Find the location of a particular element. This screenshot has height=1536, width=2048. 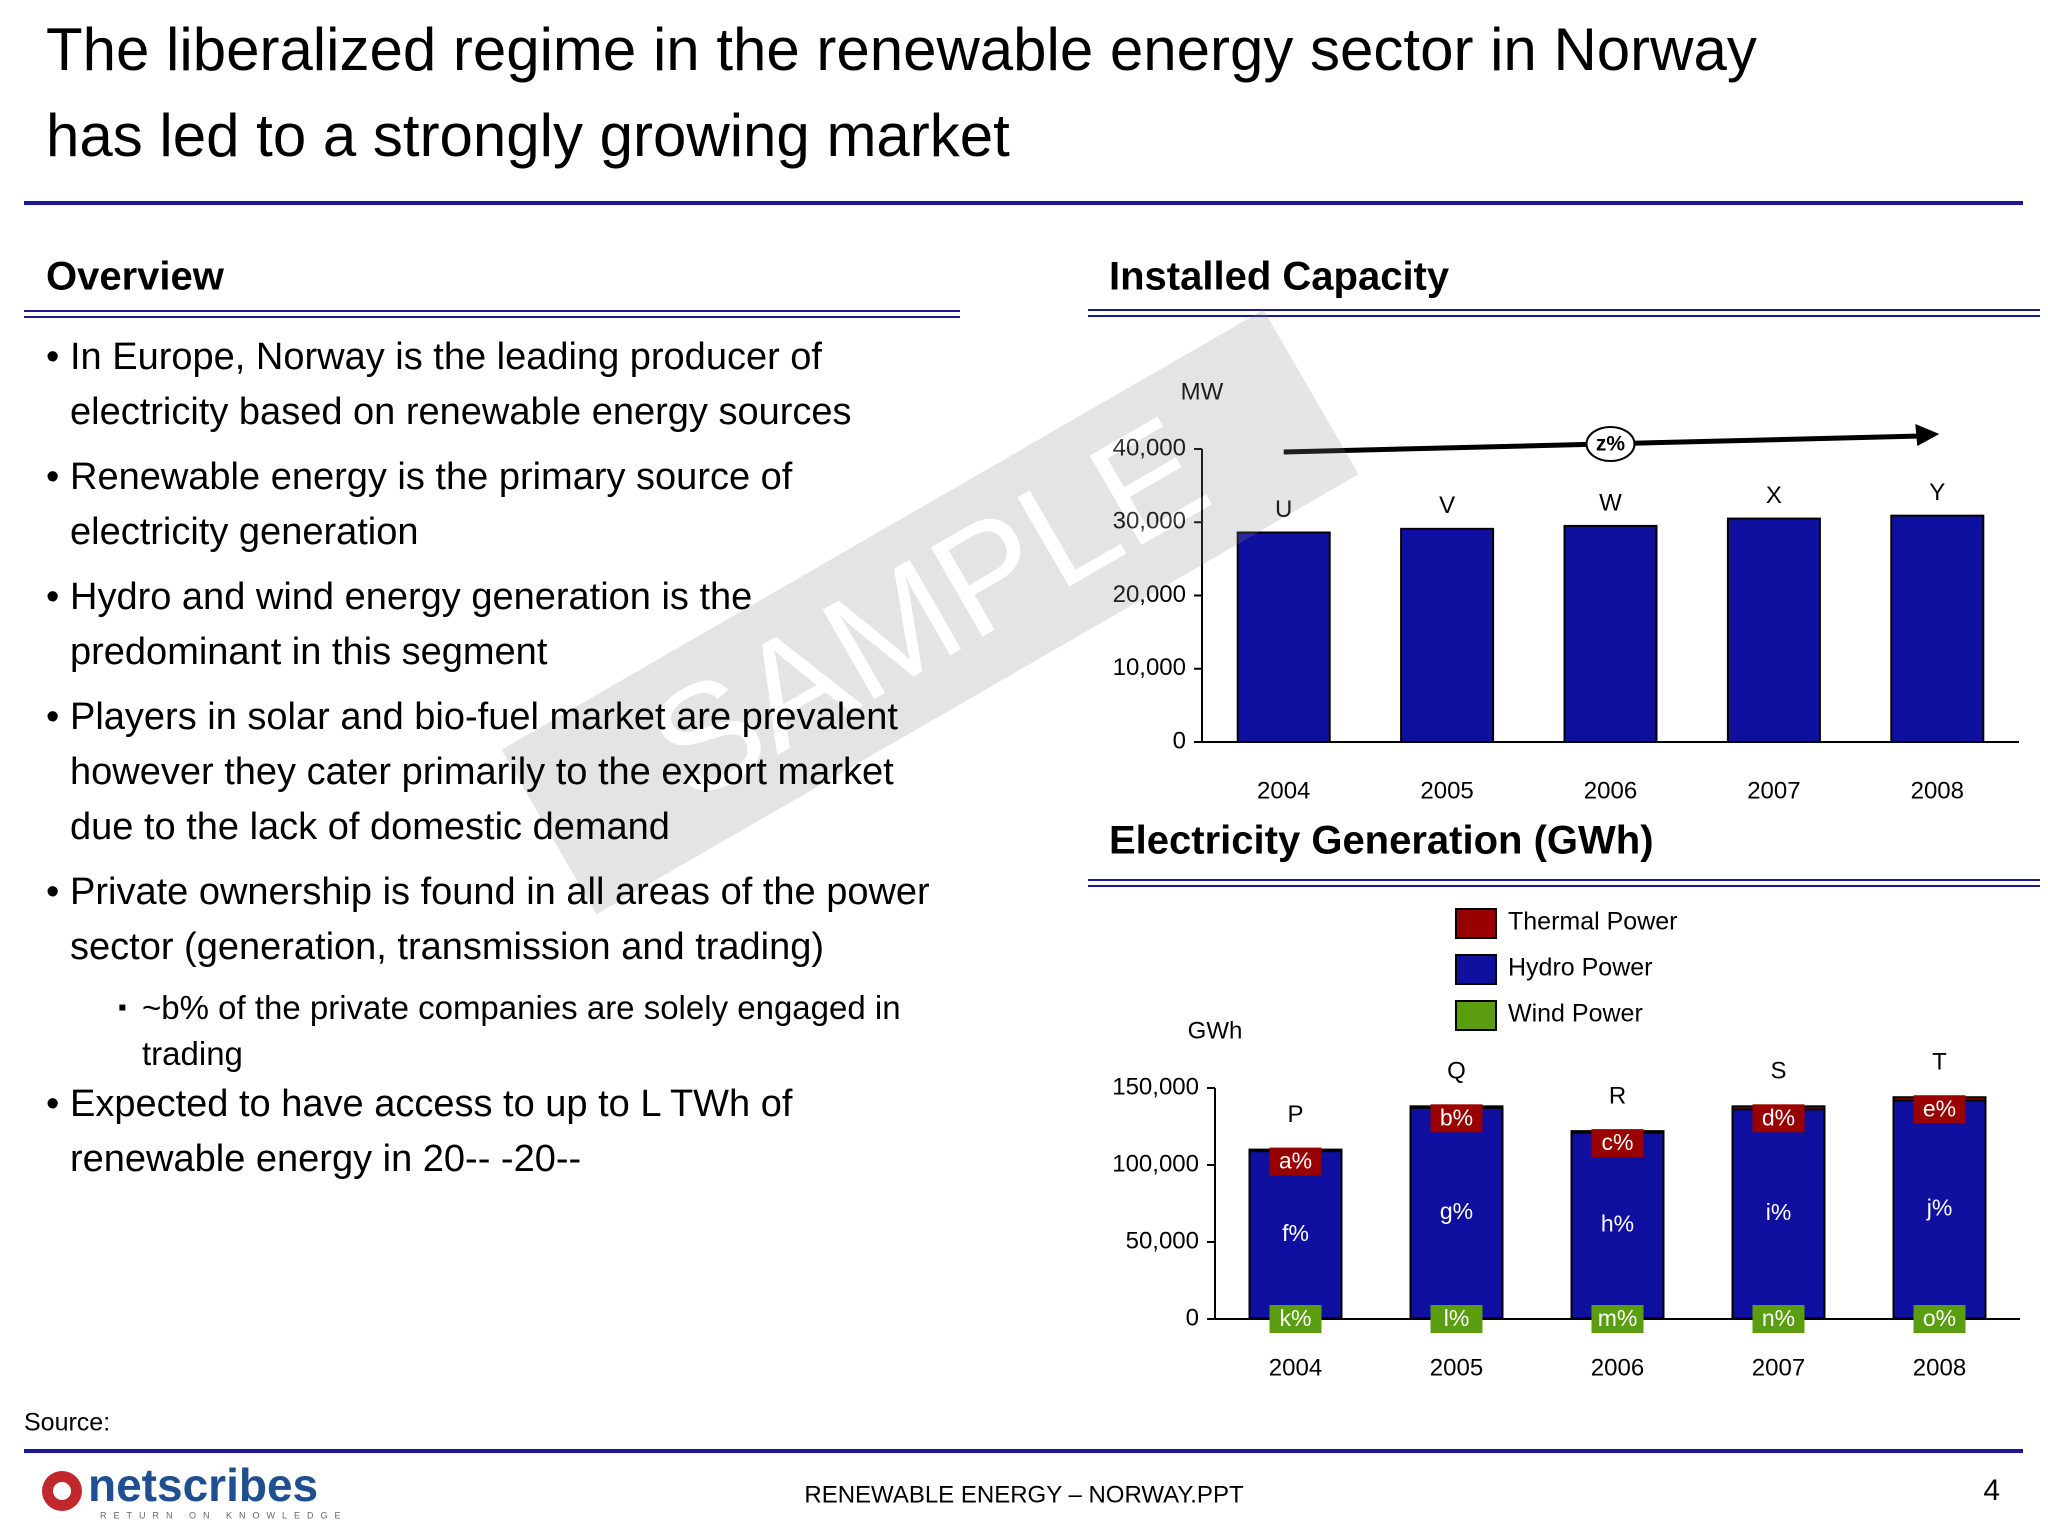

logo: netscribes is located at coordinates (203, 1485).